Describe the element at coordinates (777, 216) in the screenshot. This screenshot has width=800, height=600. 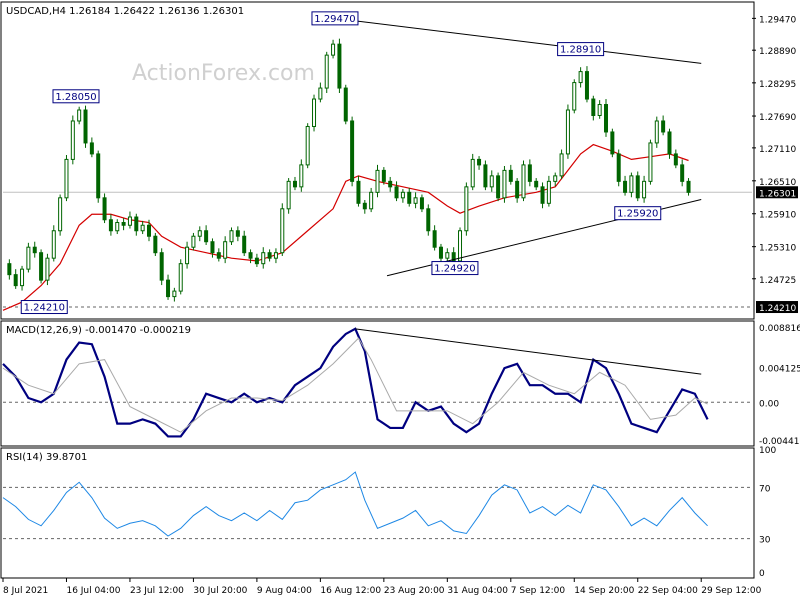
I see `price-tick-label: 1.25910` at that location.